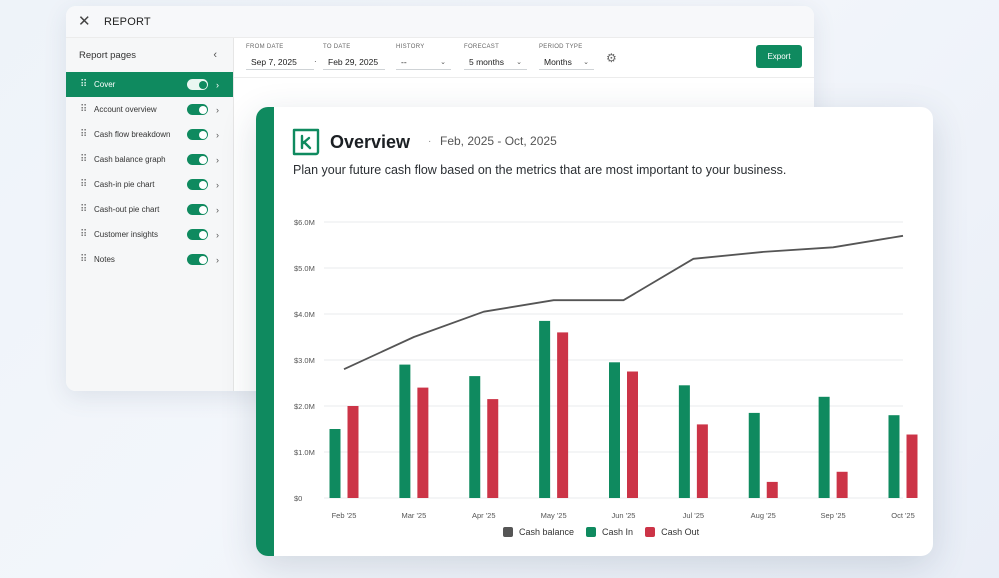 Image resolution: width=999 pixels, height=578 pixels. I want to click on sidebar-item-cash-balance-graph: ⠿ Cash balance graph ›, so click(149, 159).